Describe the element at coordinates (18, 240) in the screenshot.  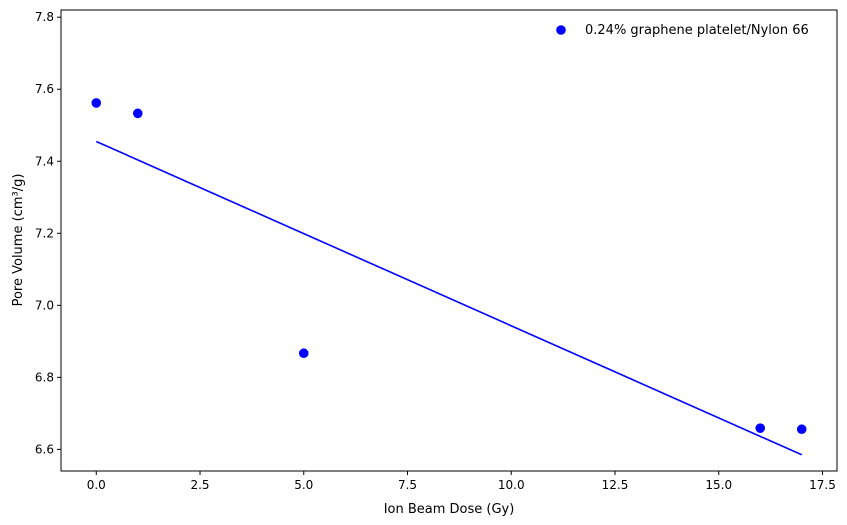
I see `y-axis-label: Pore Volume (cm³/g)` at that location.